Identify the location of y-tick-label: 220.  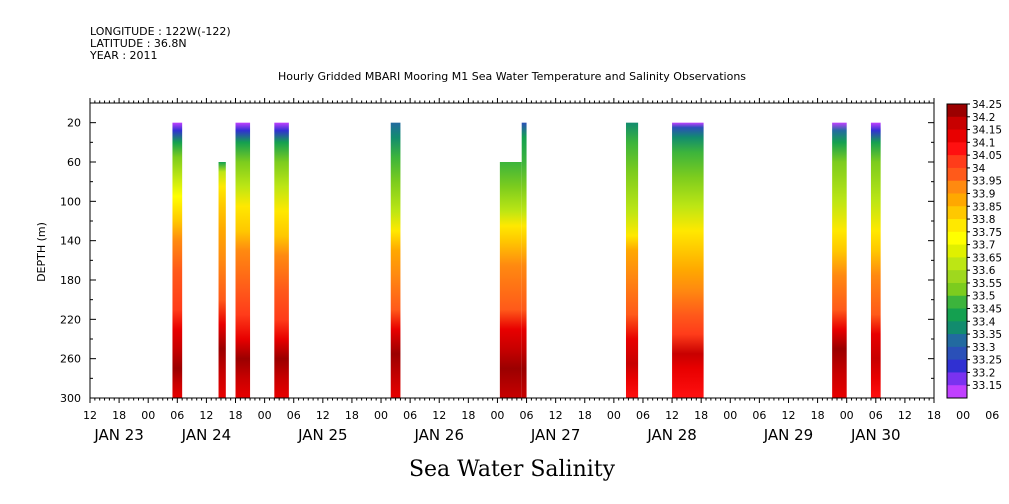
(70, 319).